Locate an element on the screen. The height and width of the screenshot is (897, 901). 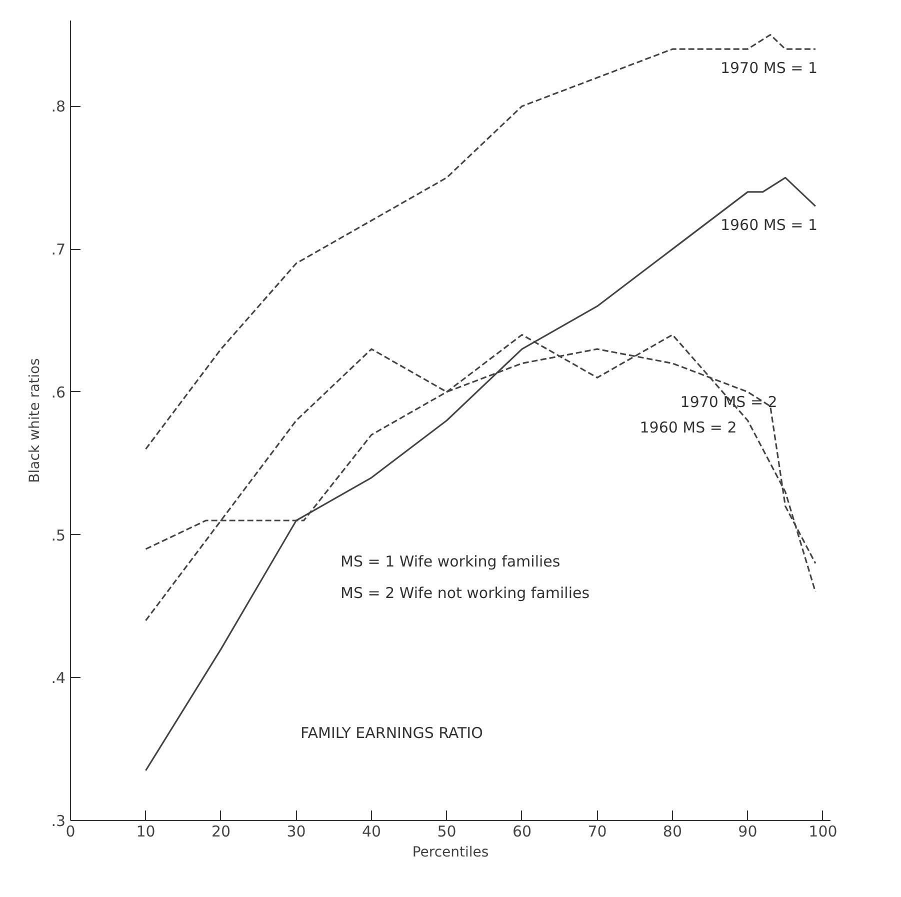
y-tick-label: .6 is located at coordinates (58, 392).